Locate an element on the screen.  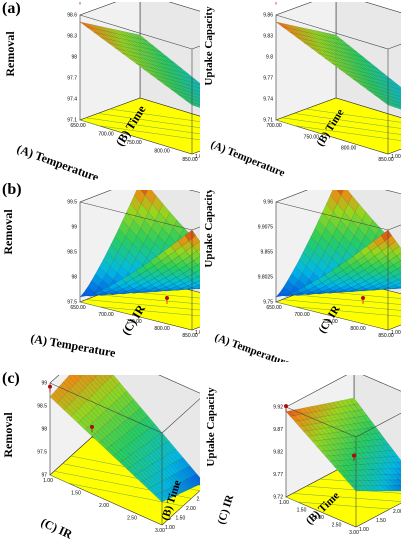
z-tick-label: 9.92 is located at coordinates (278, 408).